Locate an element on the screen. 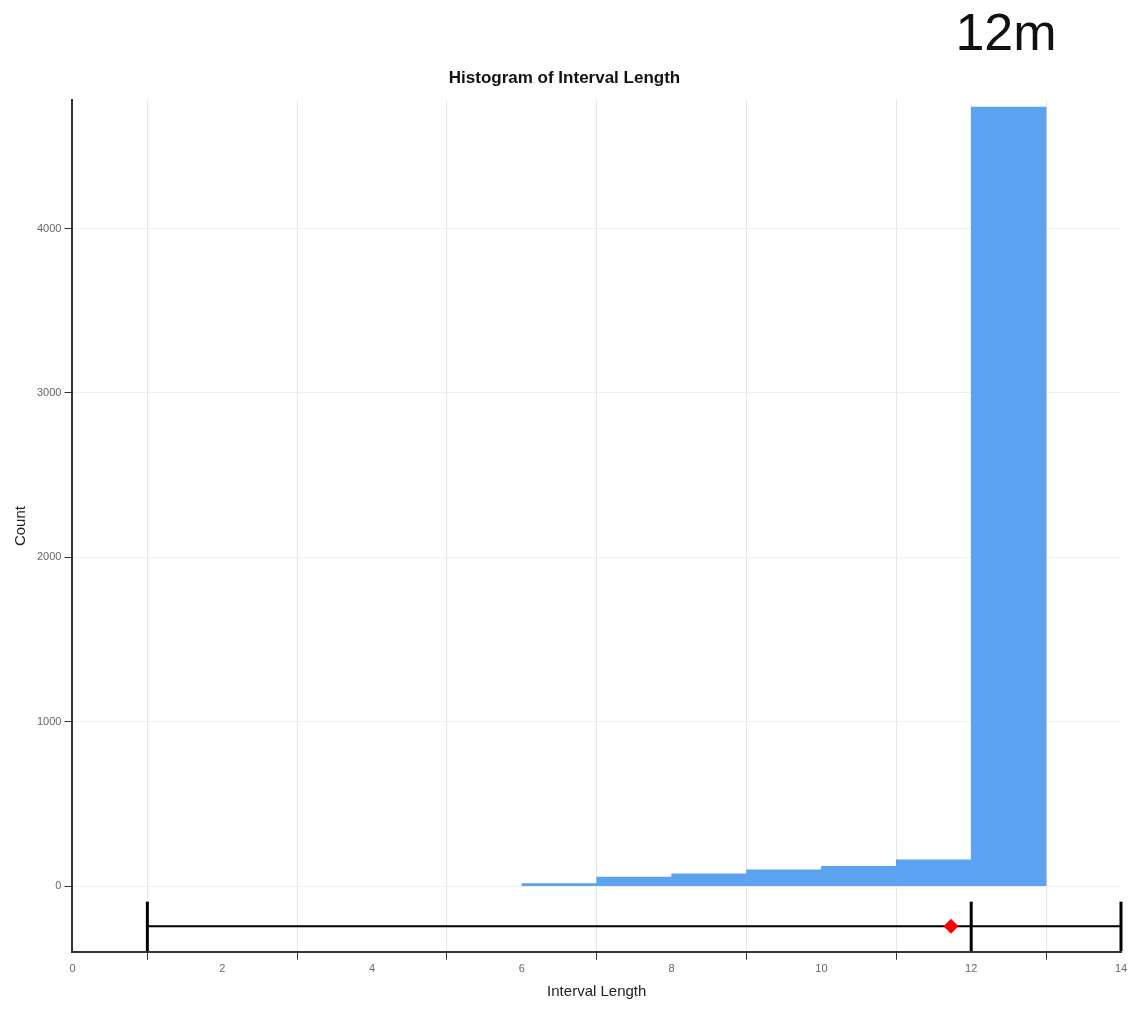  y-tick-label: 4000 is located at coordinates (49, 227).